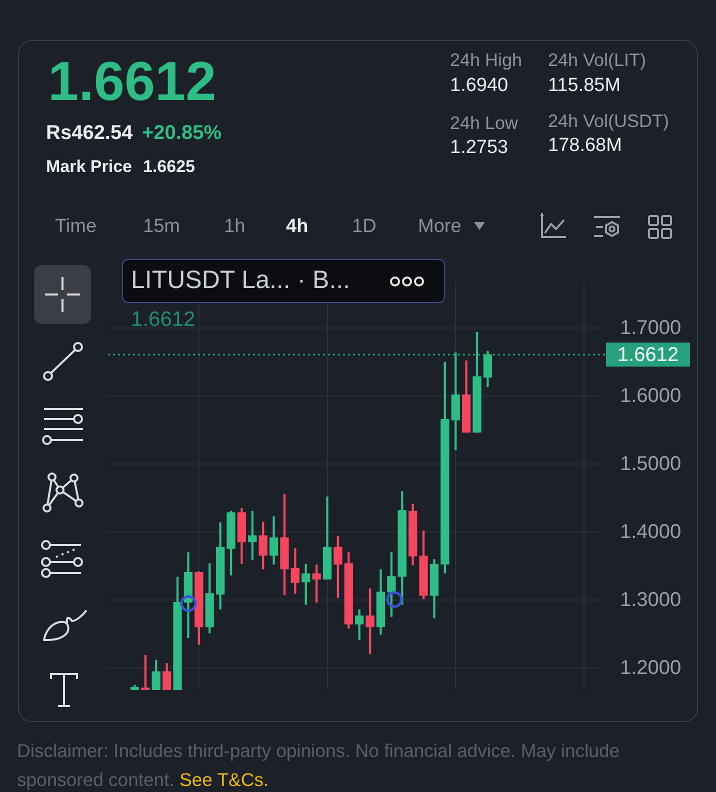 This screenshot has height=792, width=716. I want to click on text: 24h Vol(USDT), so click(609, 120).